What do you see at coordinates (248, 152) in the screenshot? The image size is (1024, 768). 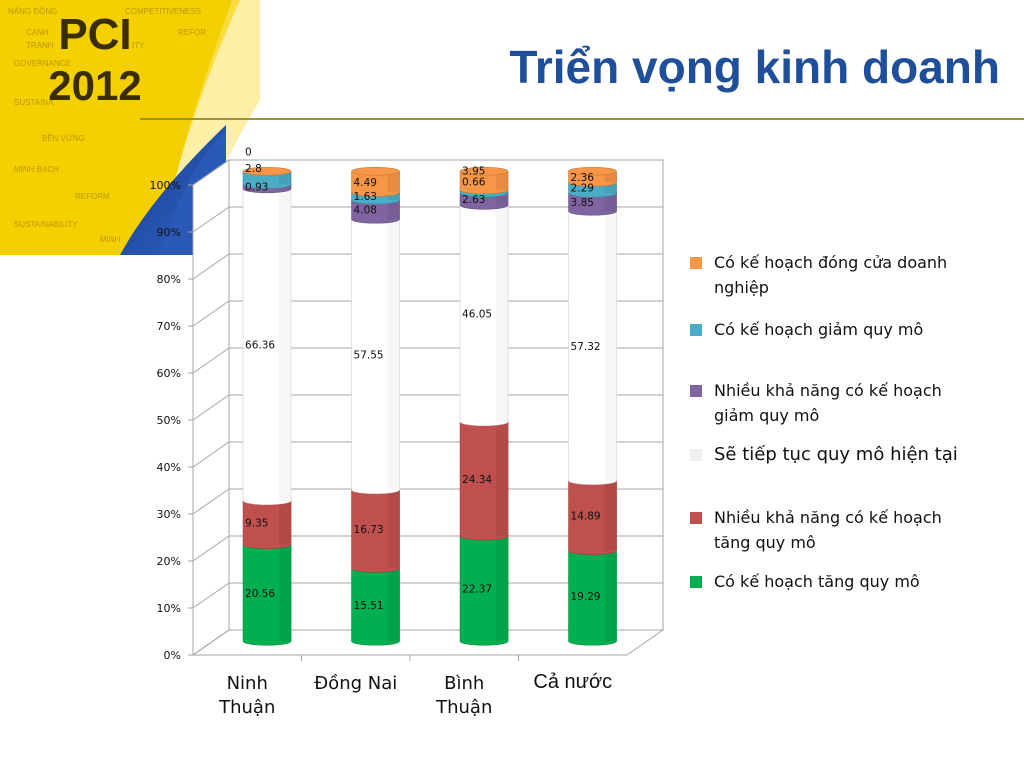 I see `data-label: 0` at bounding box center [248, 152].